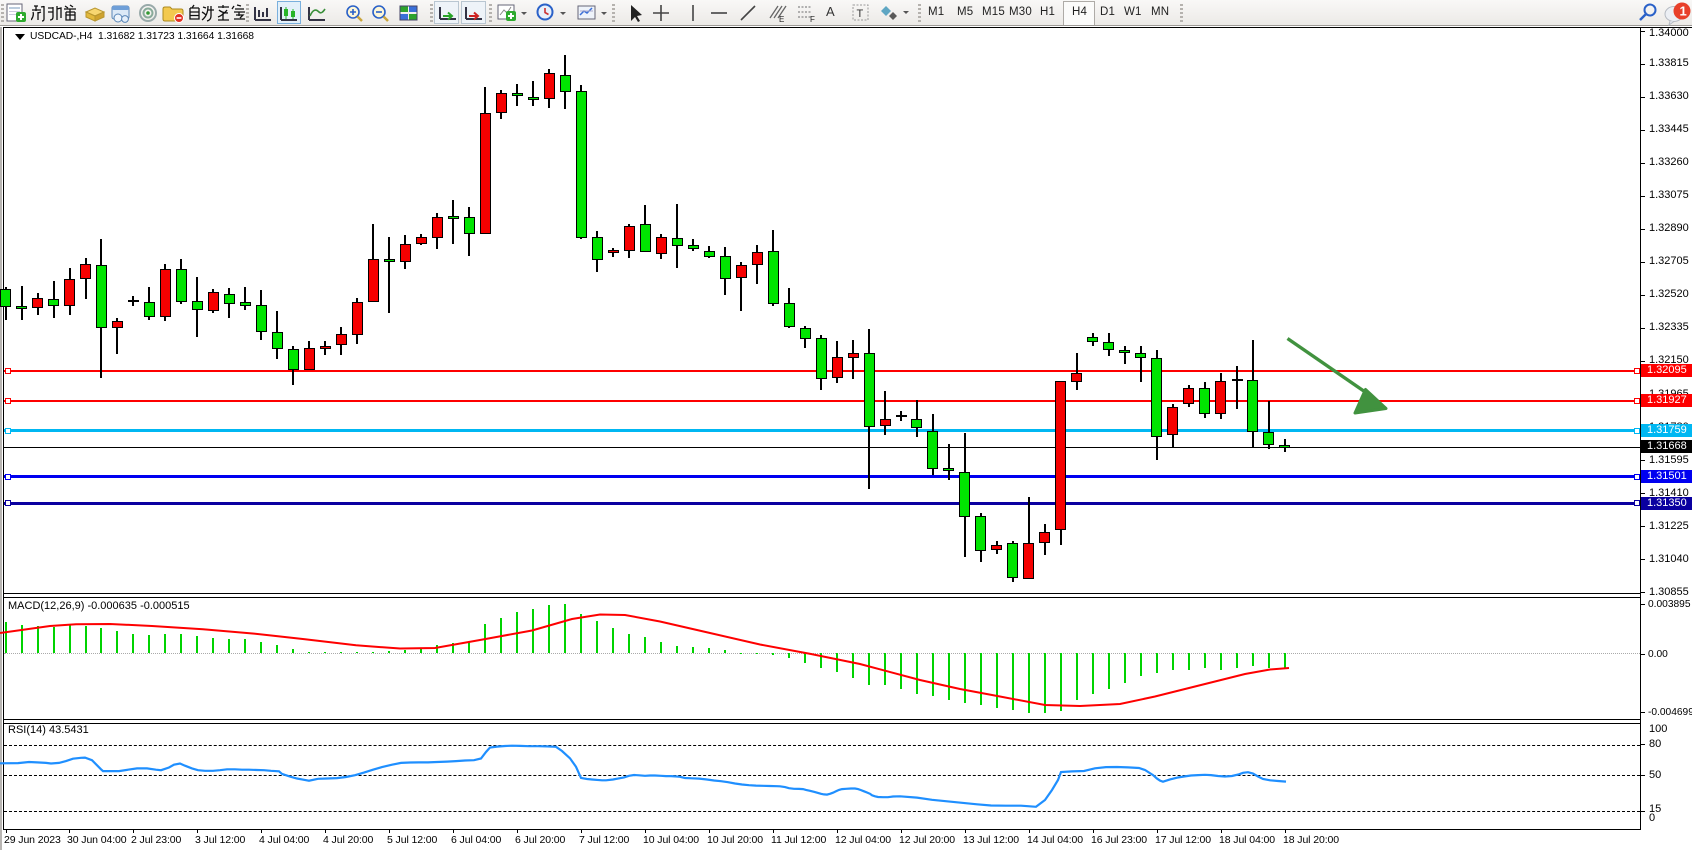 Image resolution: width=1692 pixels, height=850 pixels. What do you see at coordinates (812, 19) in the screenshot?
I see `svg-text: F` at bounding box center [812, 19].